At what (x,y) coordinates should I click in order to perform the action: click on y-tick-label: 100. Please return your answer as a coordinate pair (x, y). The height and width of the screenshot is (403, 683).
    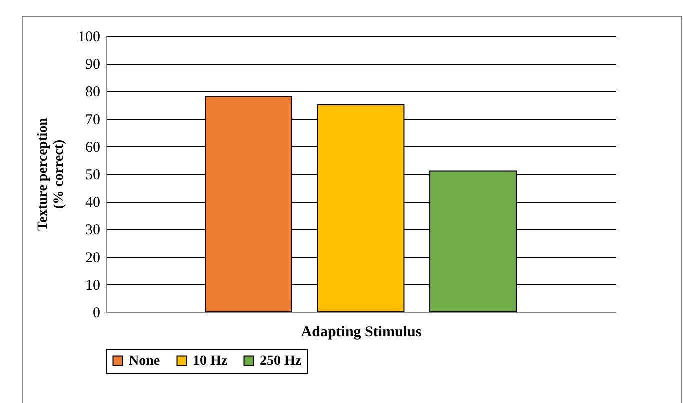
    Looking at the image, I should click on (89, 38).